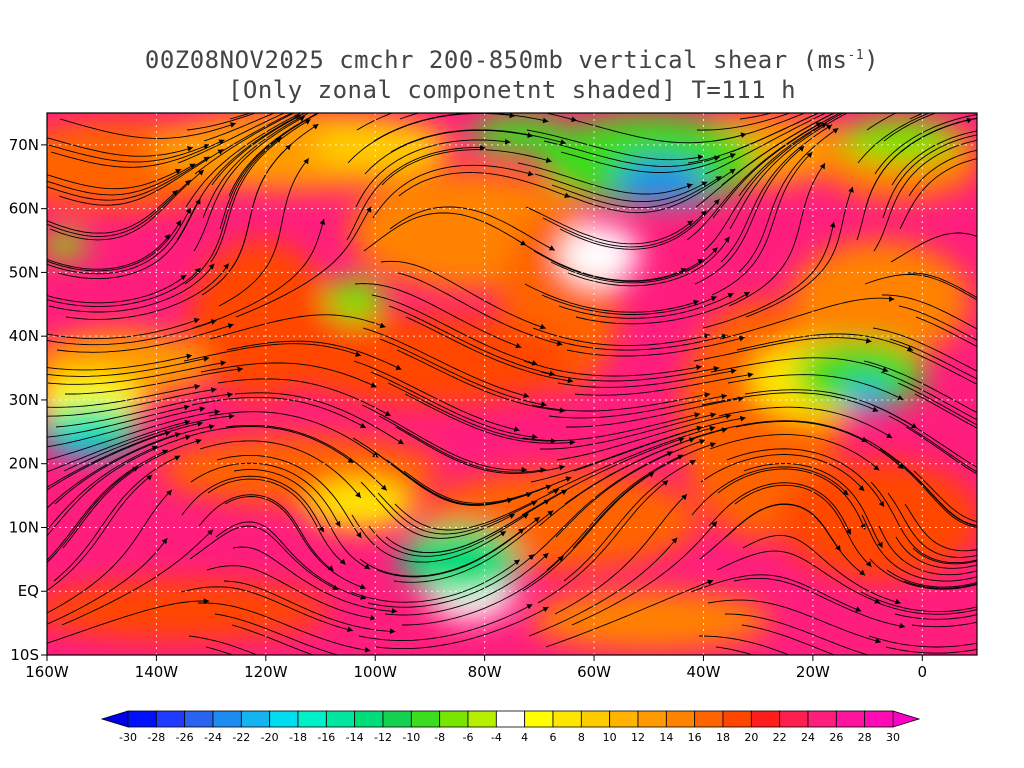  Describe the element at coordinates (114, 719) in the screenshot. I see `colorbar-low-arrow` at that location.